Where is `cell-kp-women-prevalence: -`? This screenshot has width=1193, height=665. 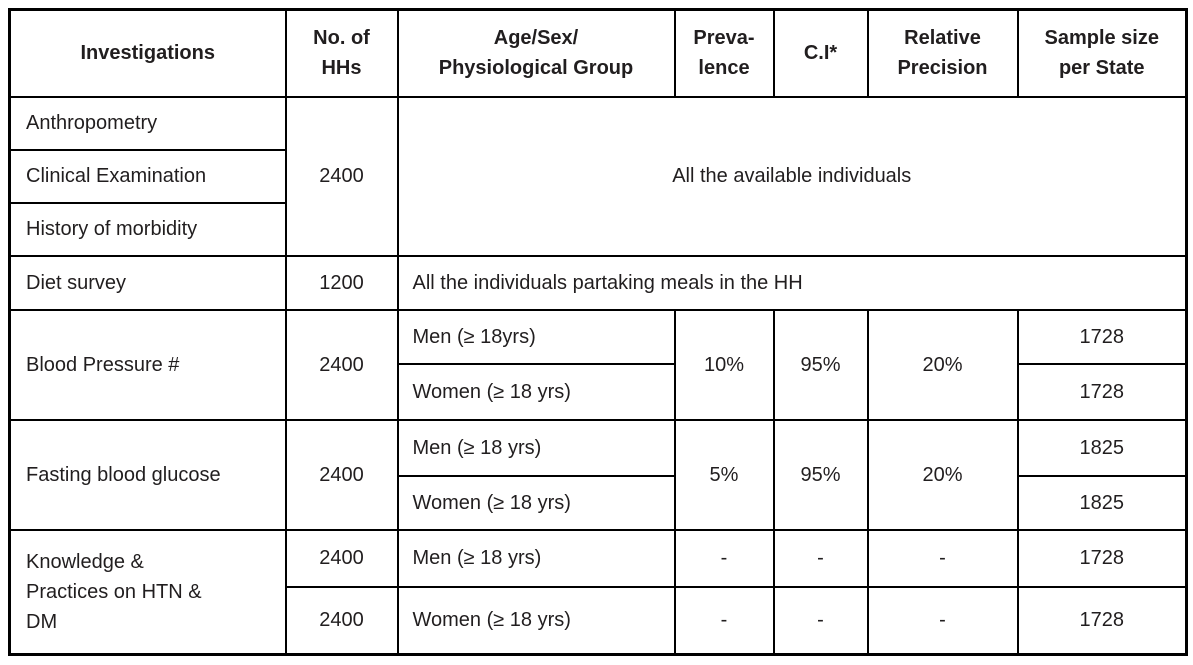
cell-kp-women-prevalence: - is located at coordinates (724, 620).